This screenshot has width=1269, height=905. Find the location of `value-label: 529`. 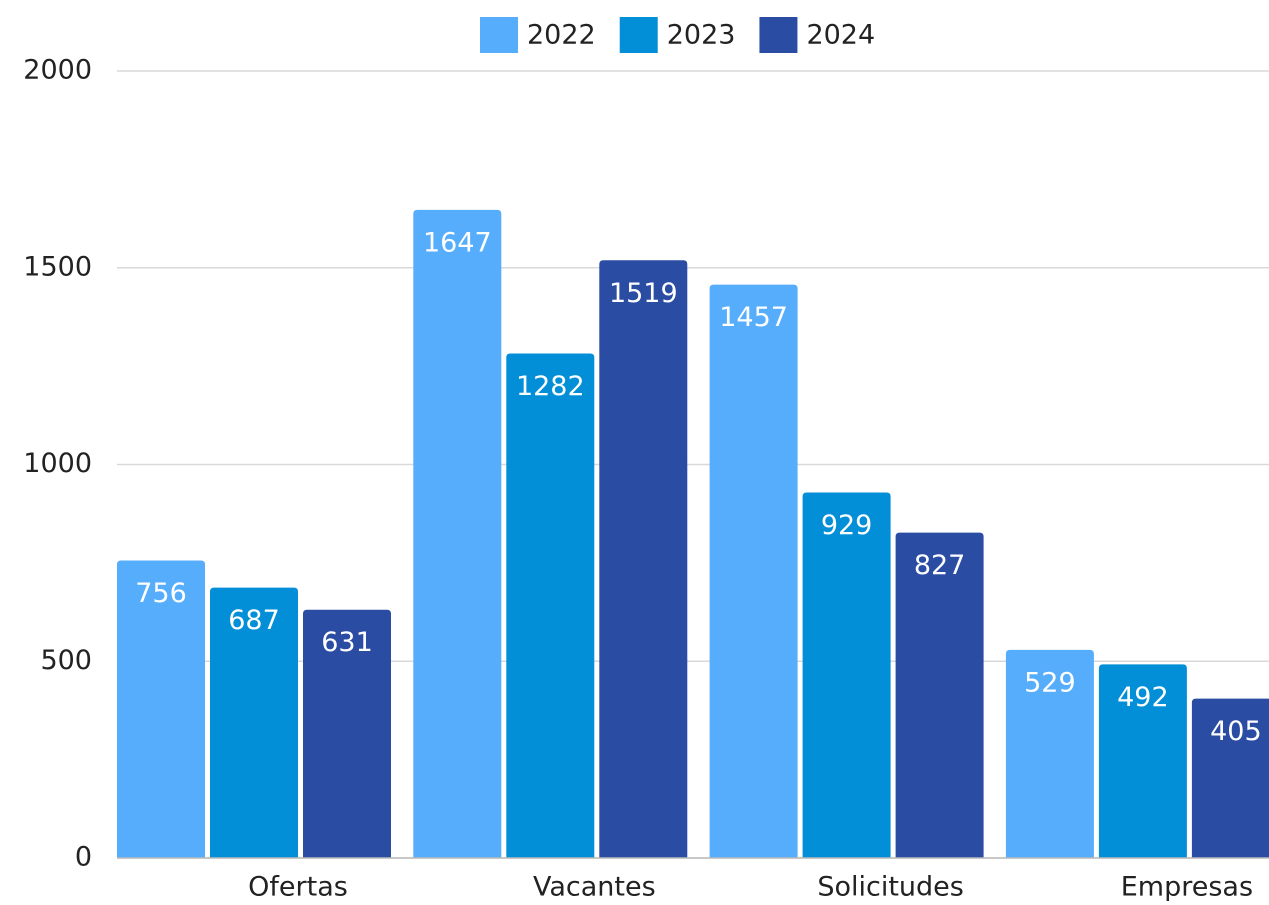

value-label: 529 is located at coordinates (1050, 682).